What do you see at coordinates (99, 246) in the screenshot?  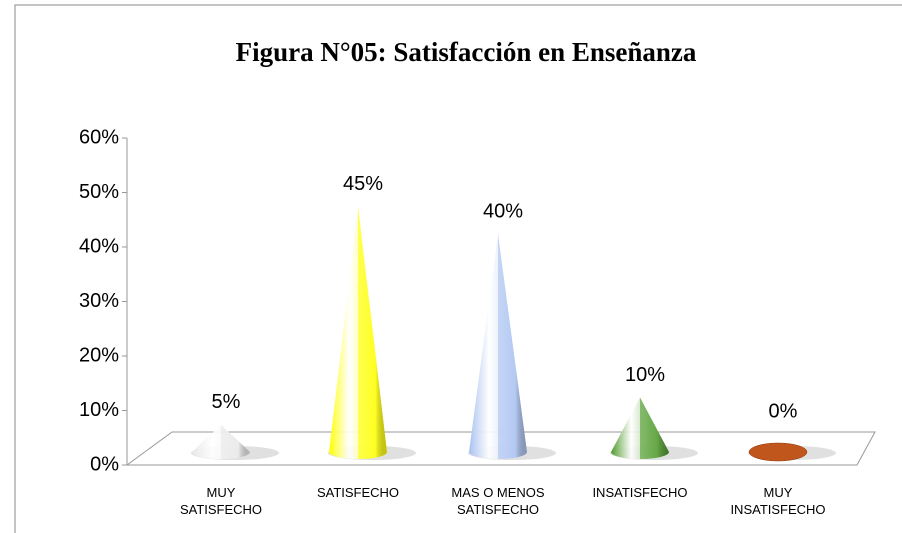 I see `y-tick-label: 40%` at bounding box center [99, 246].